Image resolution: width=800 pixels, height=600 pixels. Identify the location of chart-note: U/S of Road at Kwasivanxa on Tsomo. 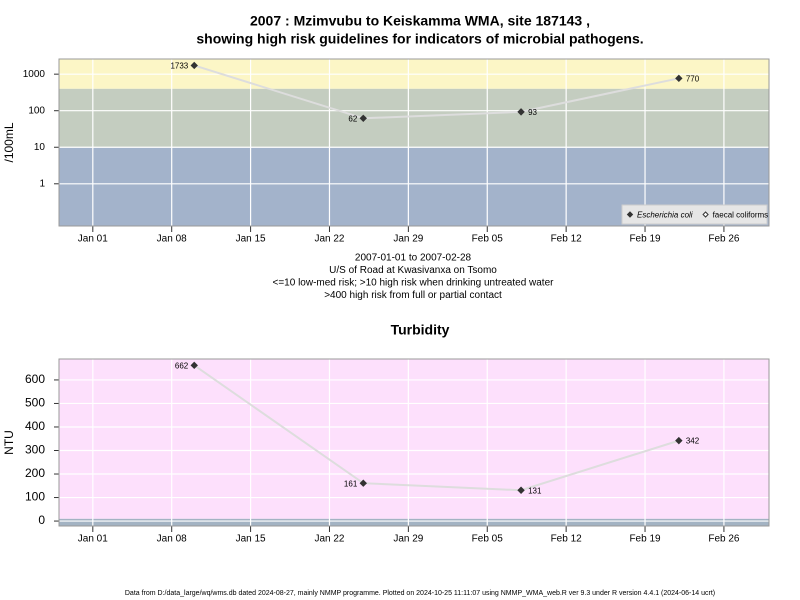
(413, 270).